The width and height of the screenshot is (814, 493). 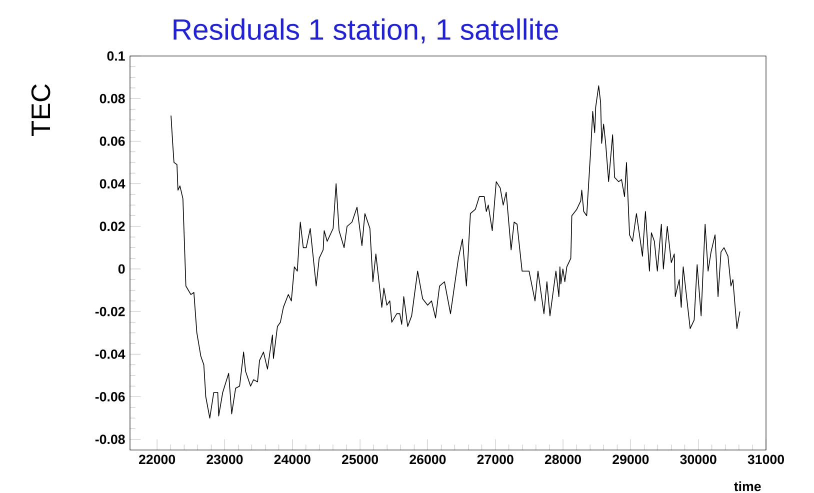 What do you see at coordinates (121, 269) in the screenshot?
I see `y-tick-label: 0` at bounding box center [121, 269].